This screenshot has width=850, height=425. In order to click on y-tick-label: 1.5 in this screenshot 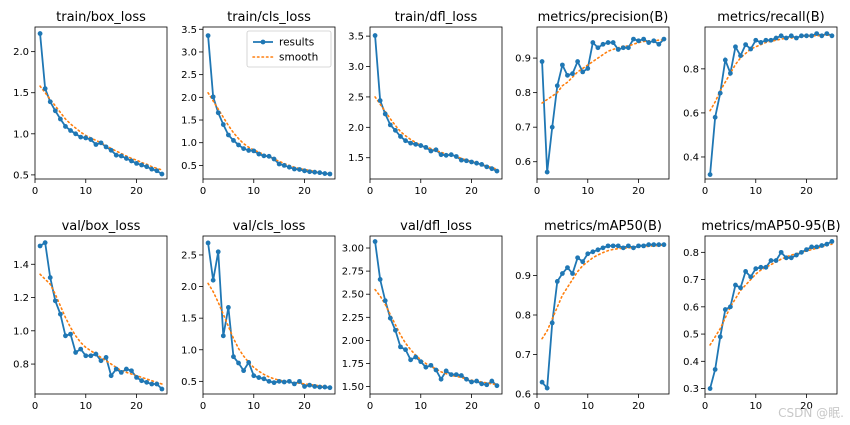, I will do `click(189, 319)`.